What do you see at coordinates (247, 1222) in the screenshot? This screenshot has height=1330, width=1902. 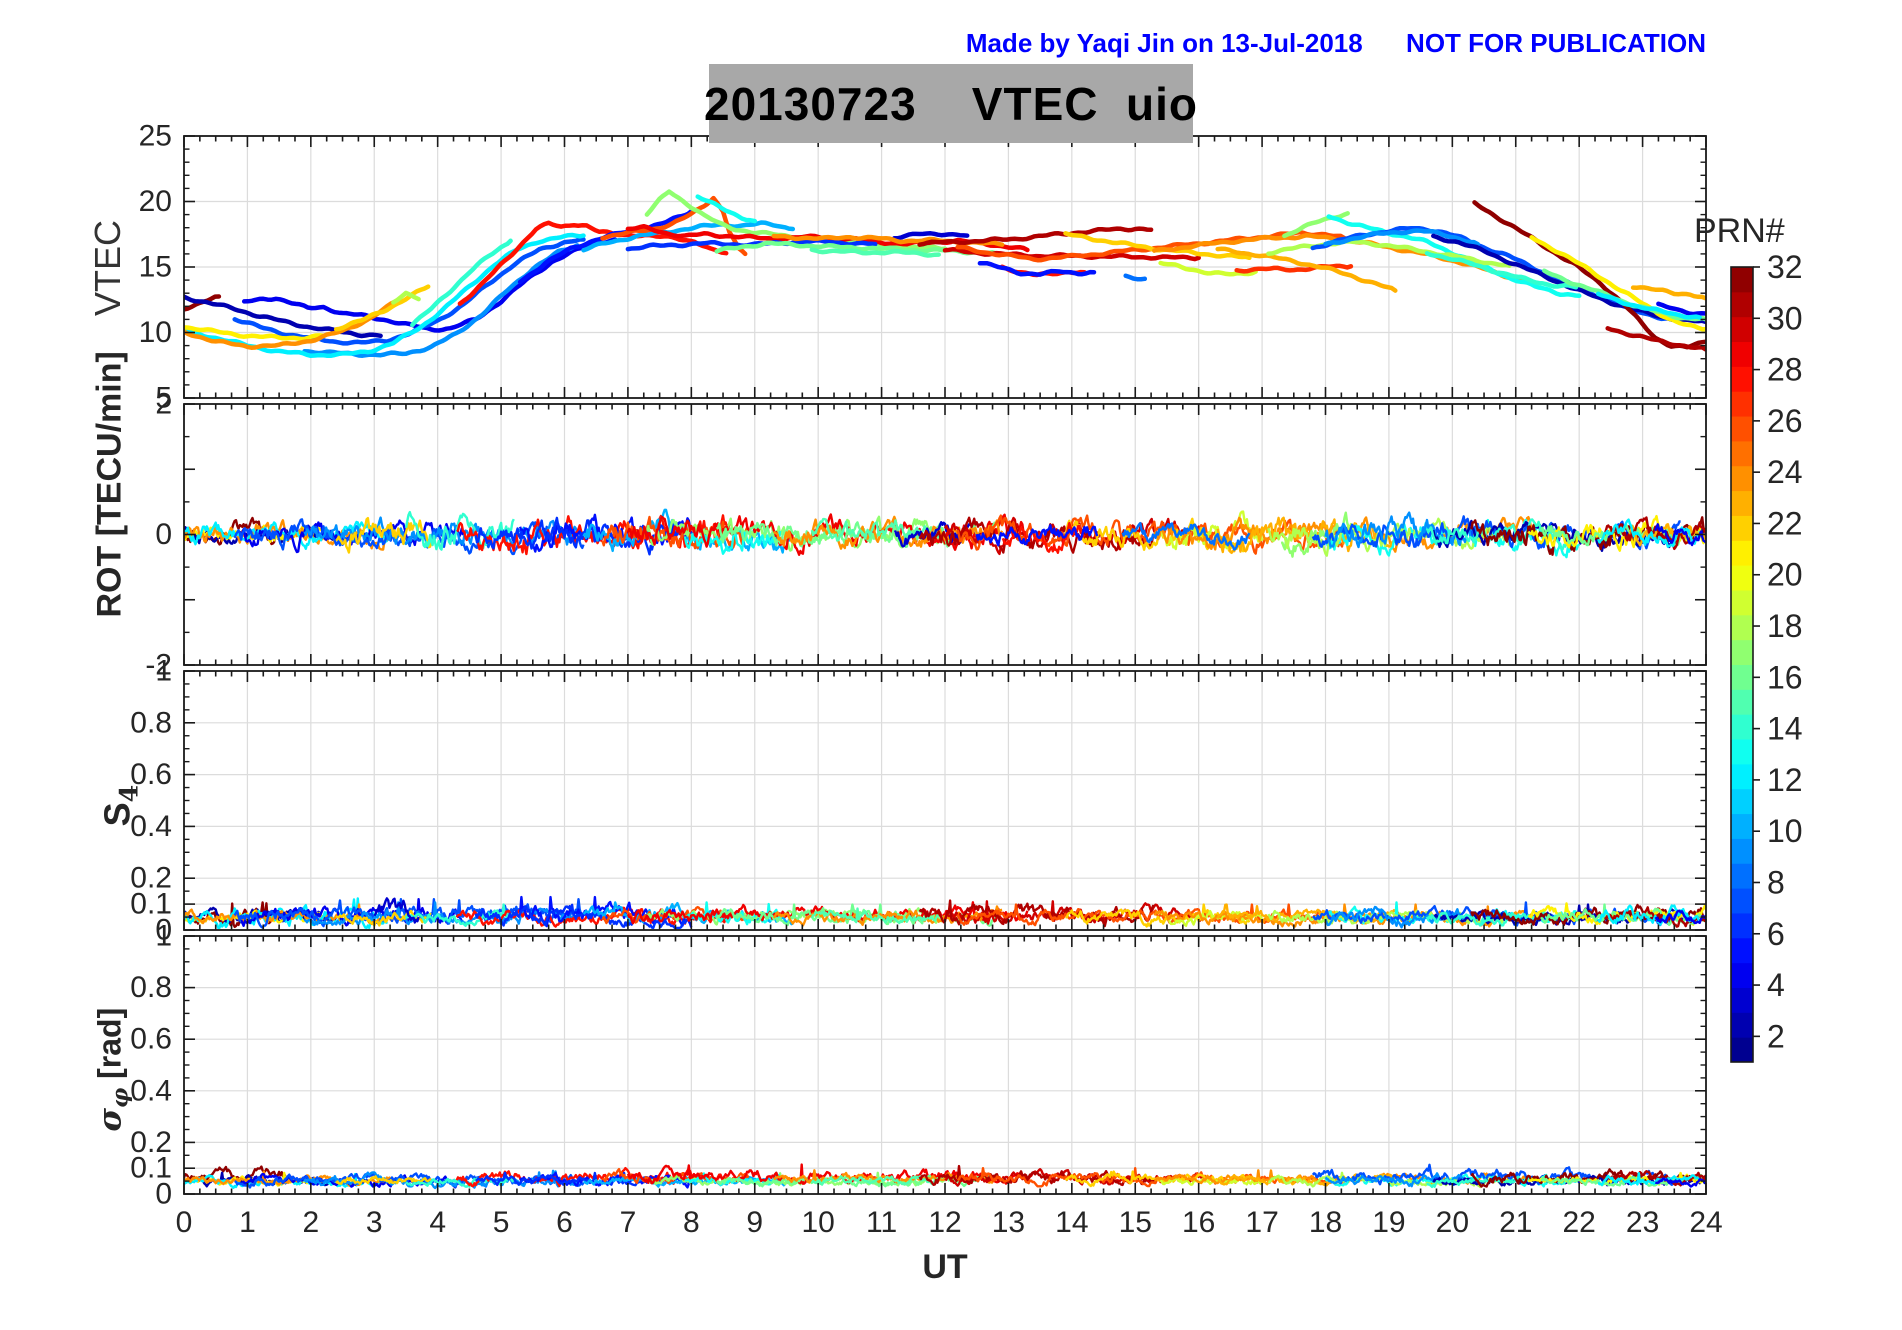 I see `x-tick-label: 1` at bounding box center [247, 1222].